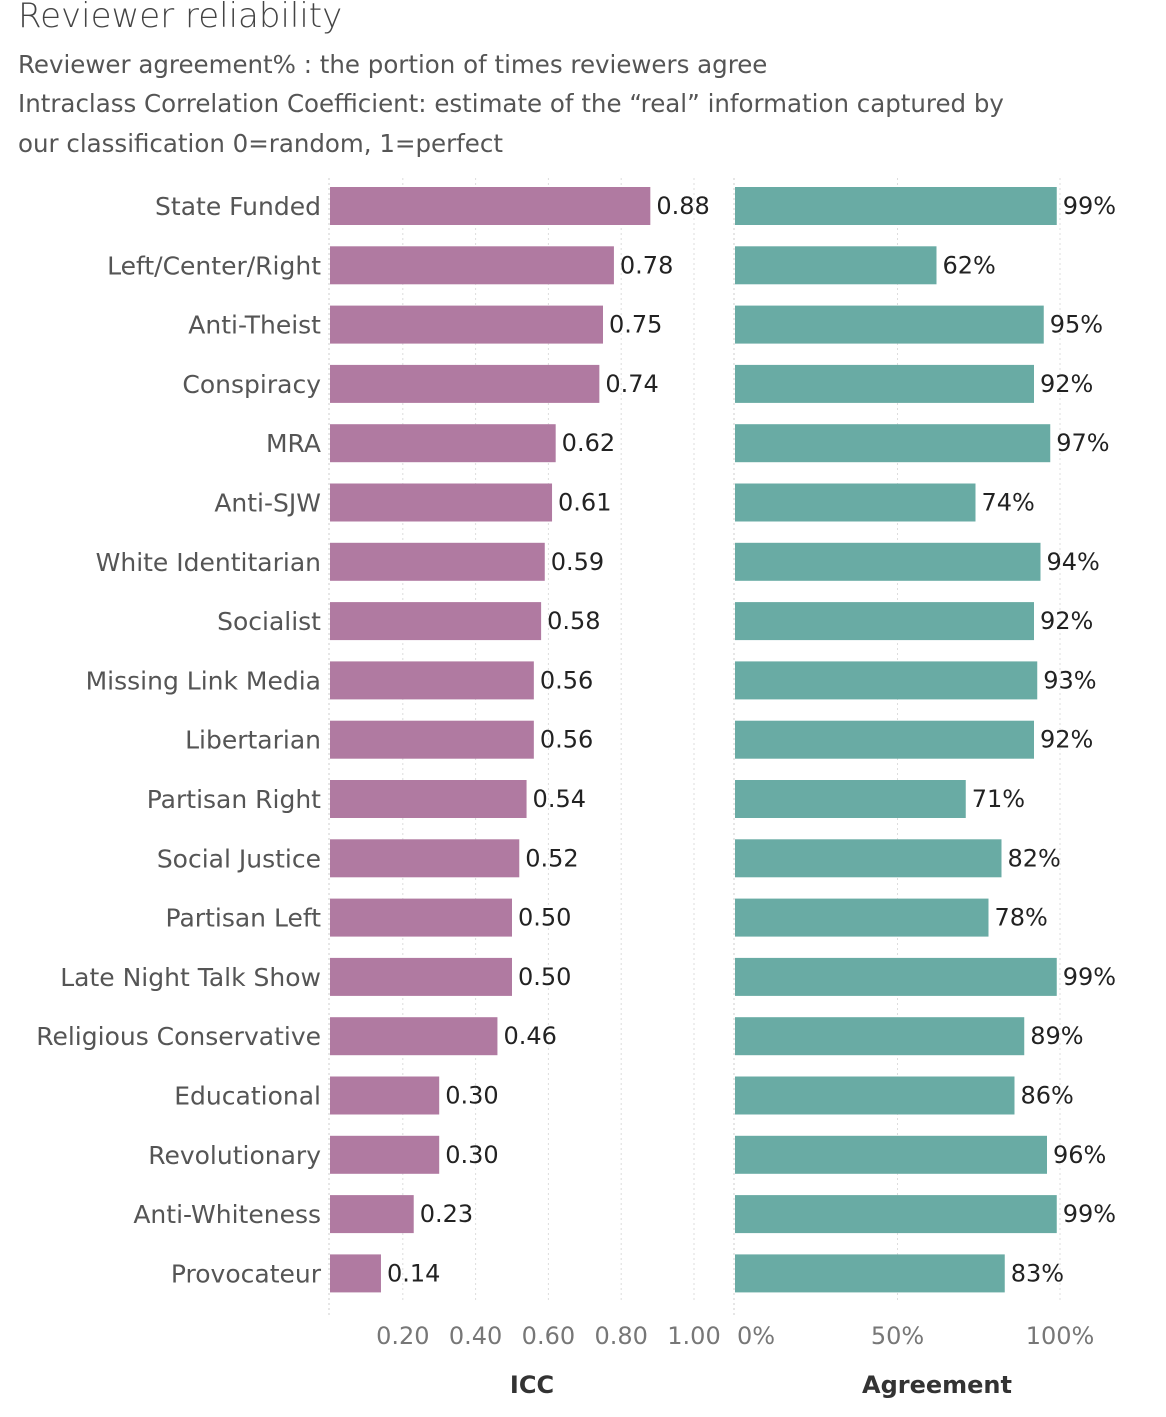  I want to click on icc-value-label: 0.78, so click(646, 265).